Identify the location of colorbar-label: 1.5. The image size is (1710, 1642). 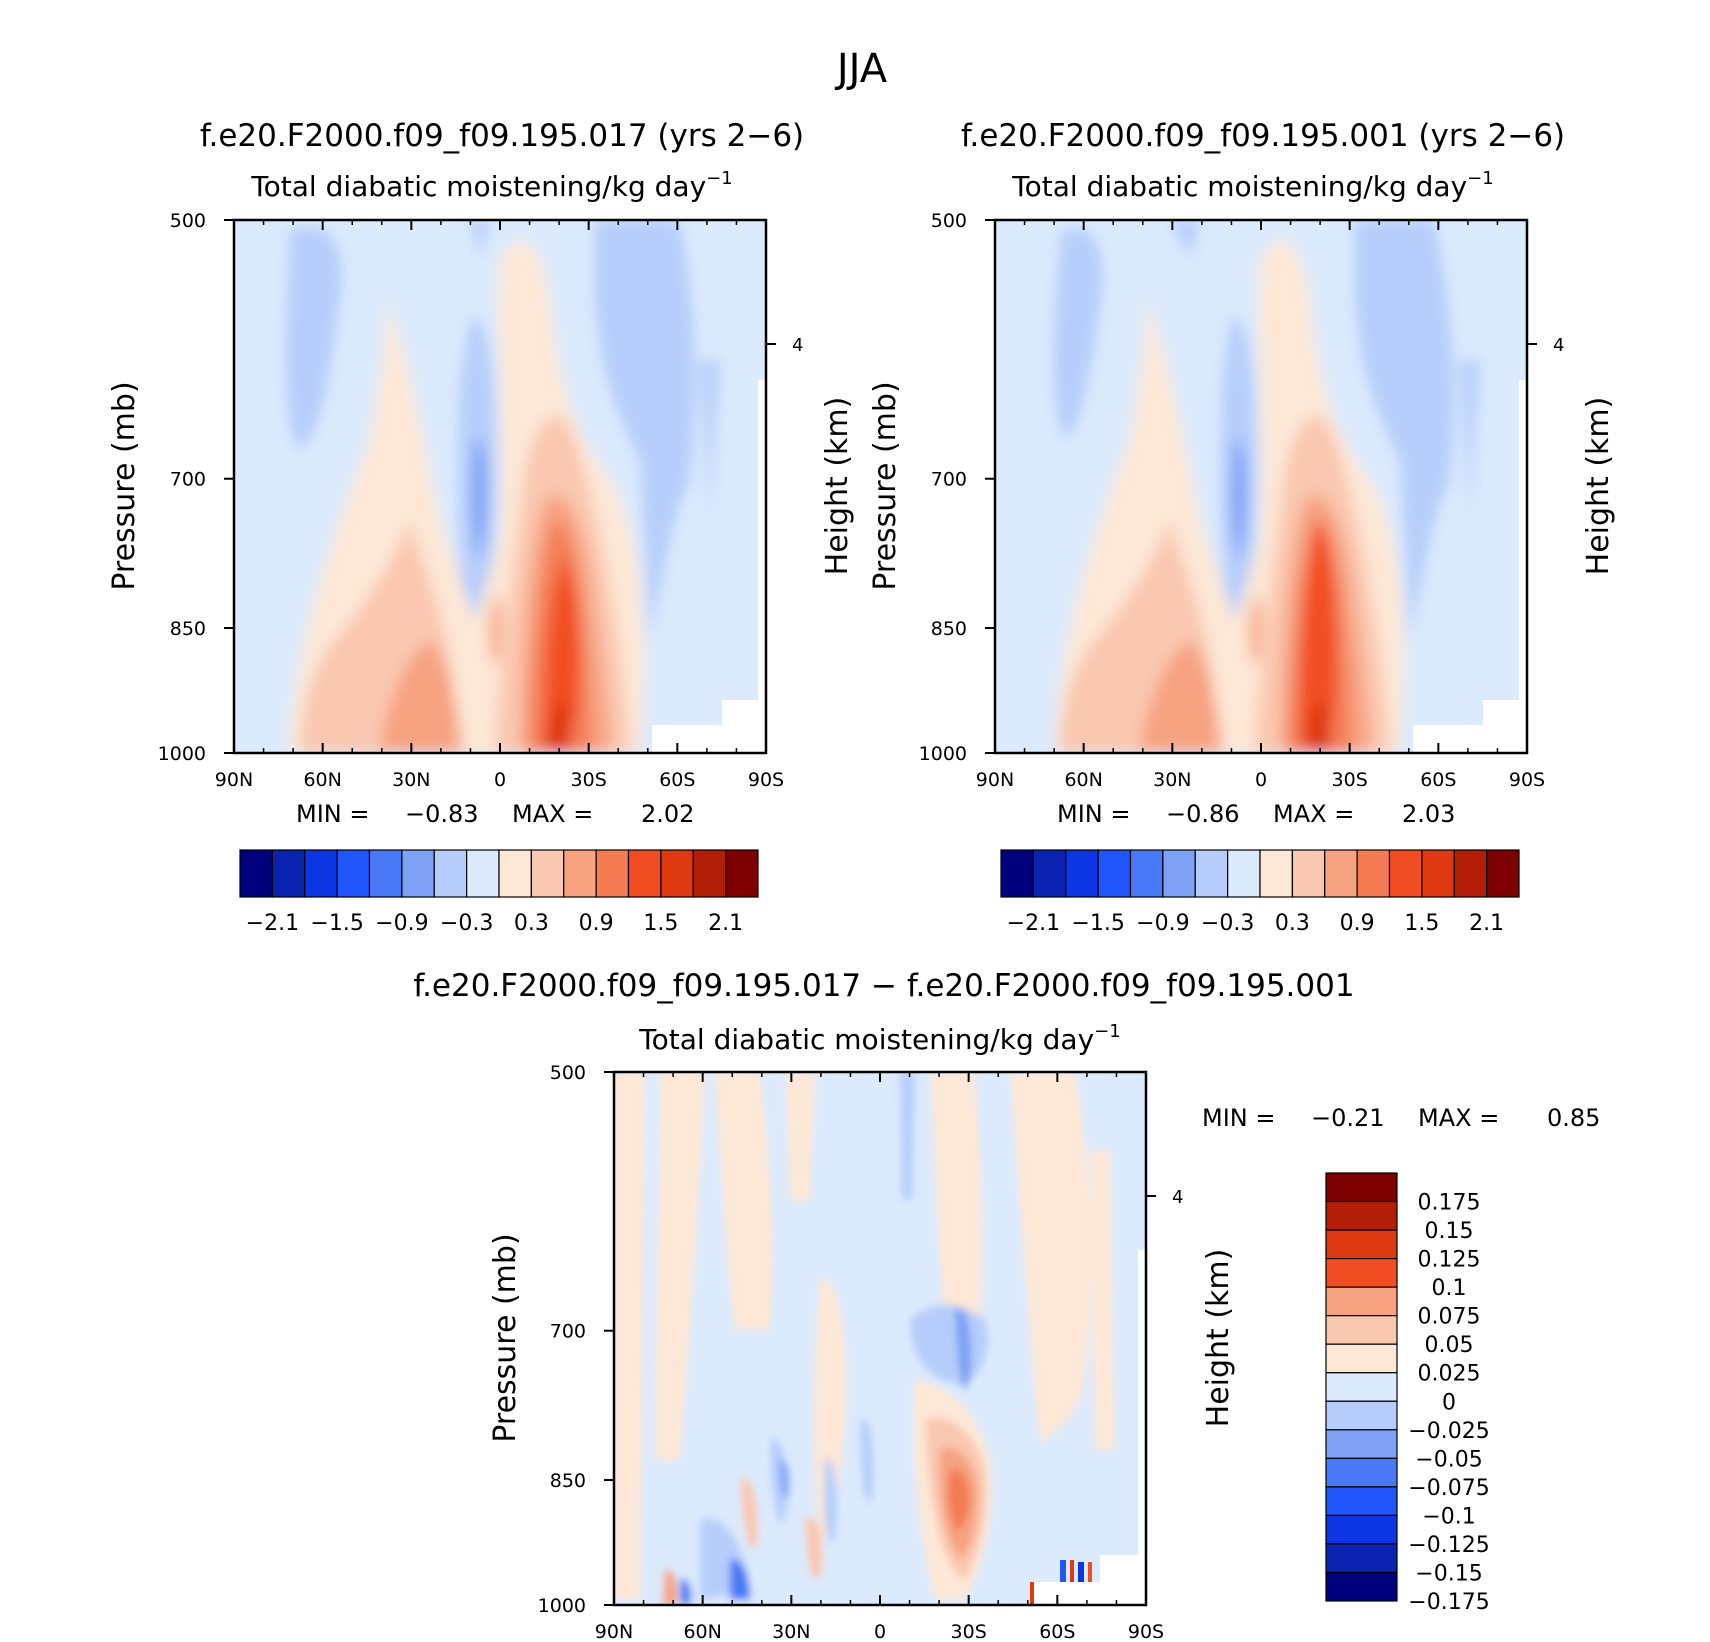
(660, 923).